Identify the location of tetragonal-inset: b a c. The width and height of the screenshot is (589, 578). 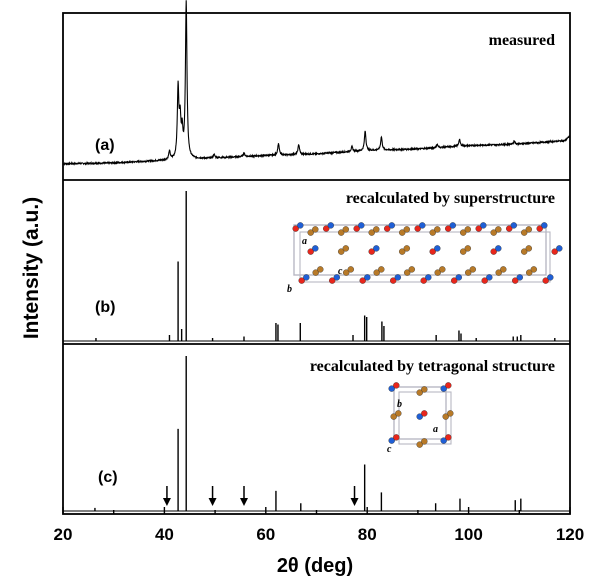
(420, 418).